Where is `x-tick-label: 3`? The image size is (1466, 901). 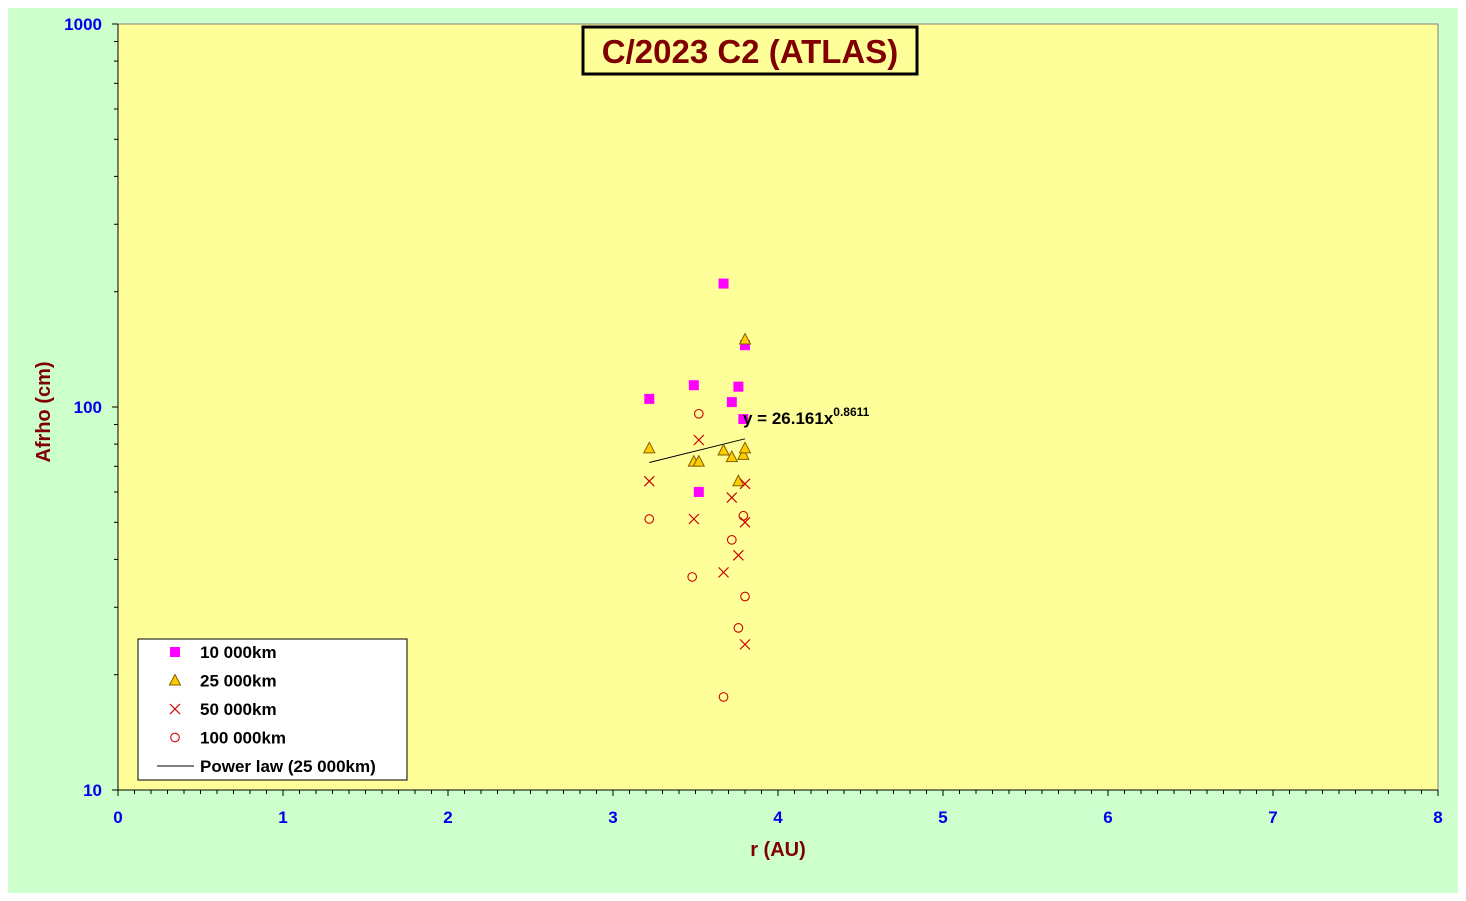 x-tick-label: 3 is located at coordinates (612, 817).